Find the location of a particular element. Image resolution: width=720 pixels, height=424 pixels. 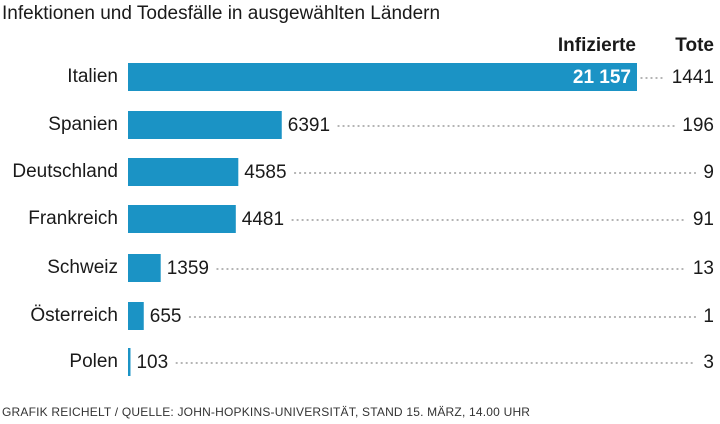

death-value: 91 is located at coordinates (703, 219).